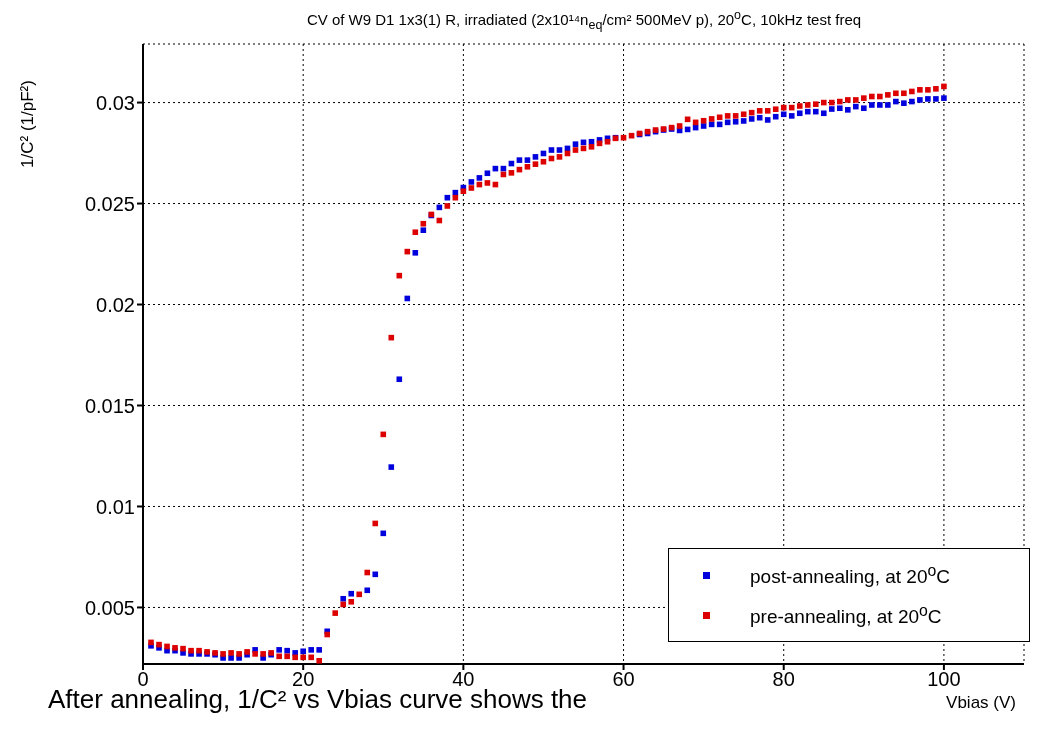 The height and width of the screenshot is (734, 1038). I want to click on y-tick-label: 0.02, so click(115, 304).